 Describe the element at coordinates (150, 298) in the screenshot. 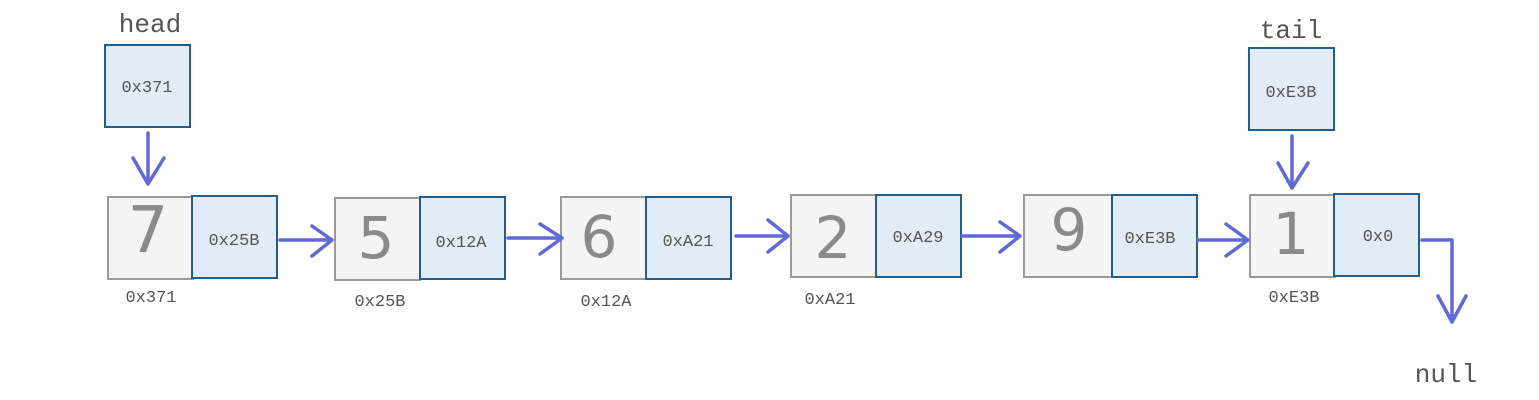

I see `node-address: 0x371` at that location.